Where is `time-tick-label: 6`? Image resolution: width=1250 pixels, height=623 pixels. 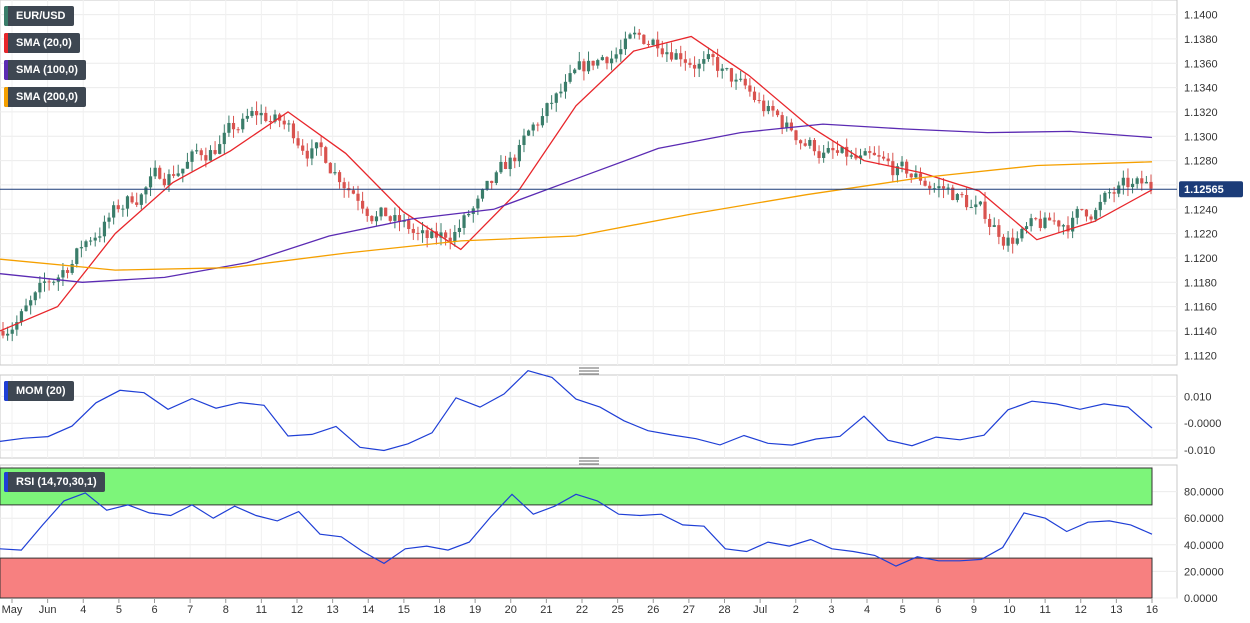 time-tick-label: 6 is located at coordinates (938, 610).